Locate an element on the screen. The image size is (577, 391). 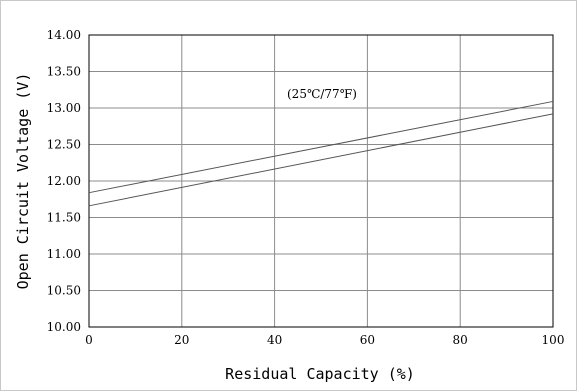
x-tick-label: 80 is located at coordinates (460, 340).